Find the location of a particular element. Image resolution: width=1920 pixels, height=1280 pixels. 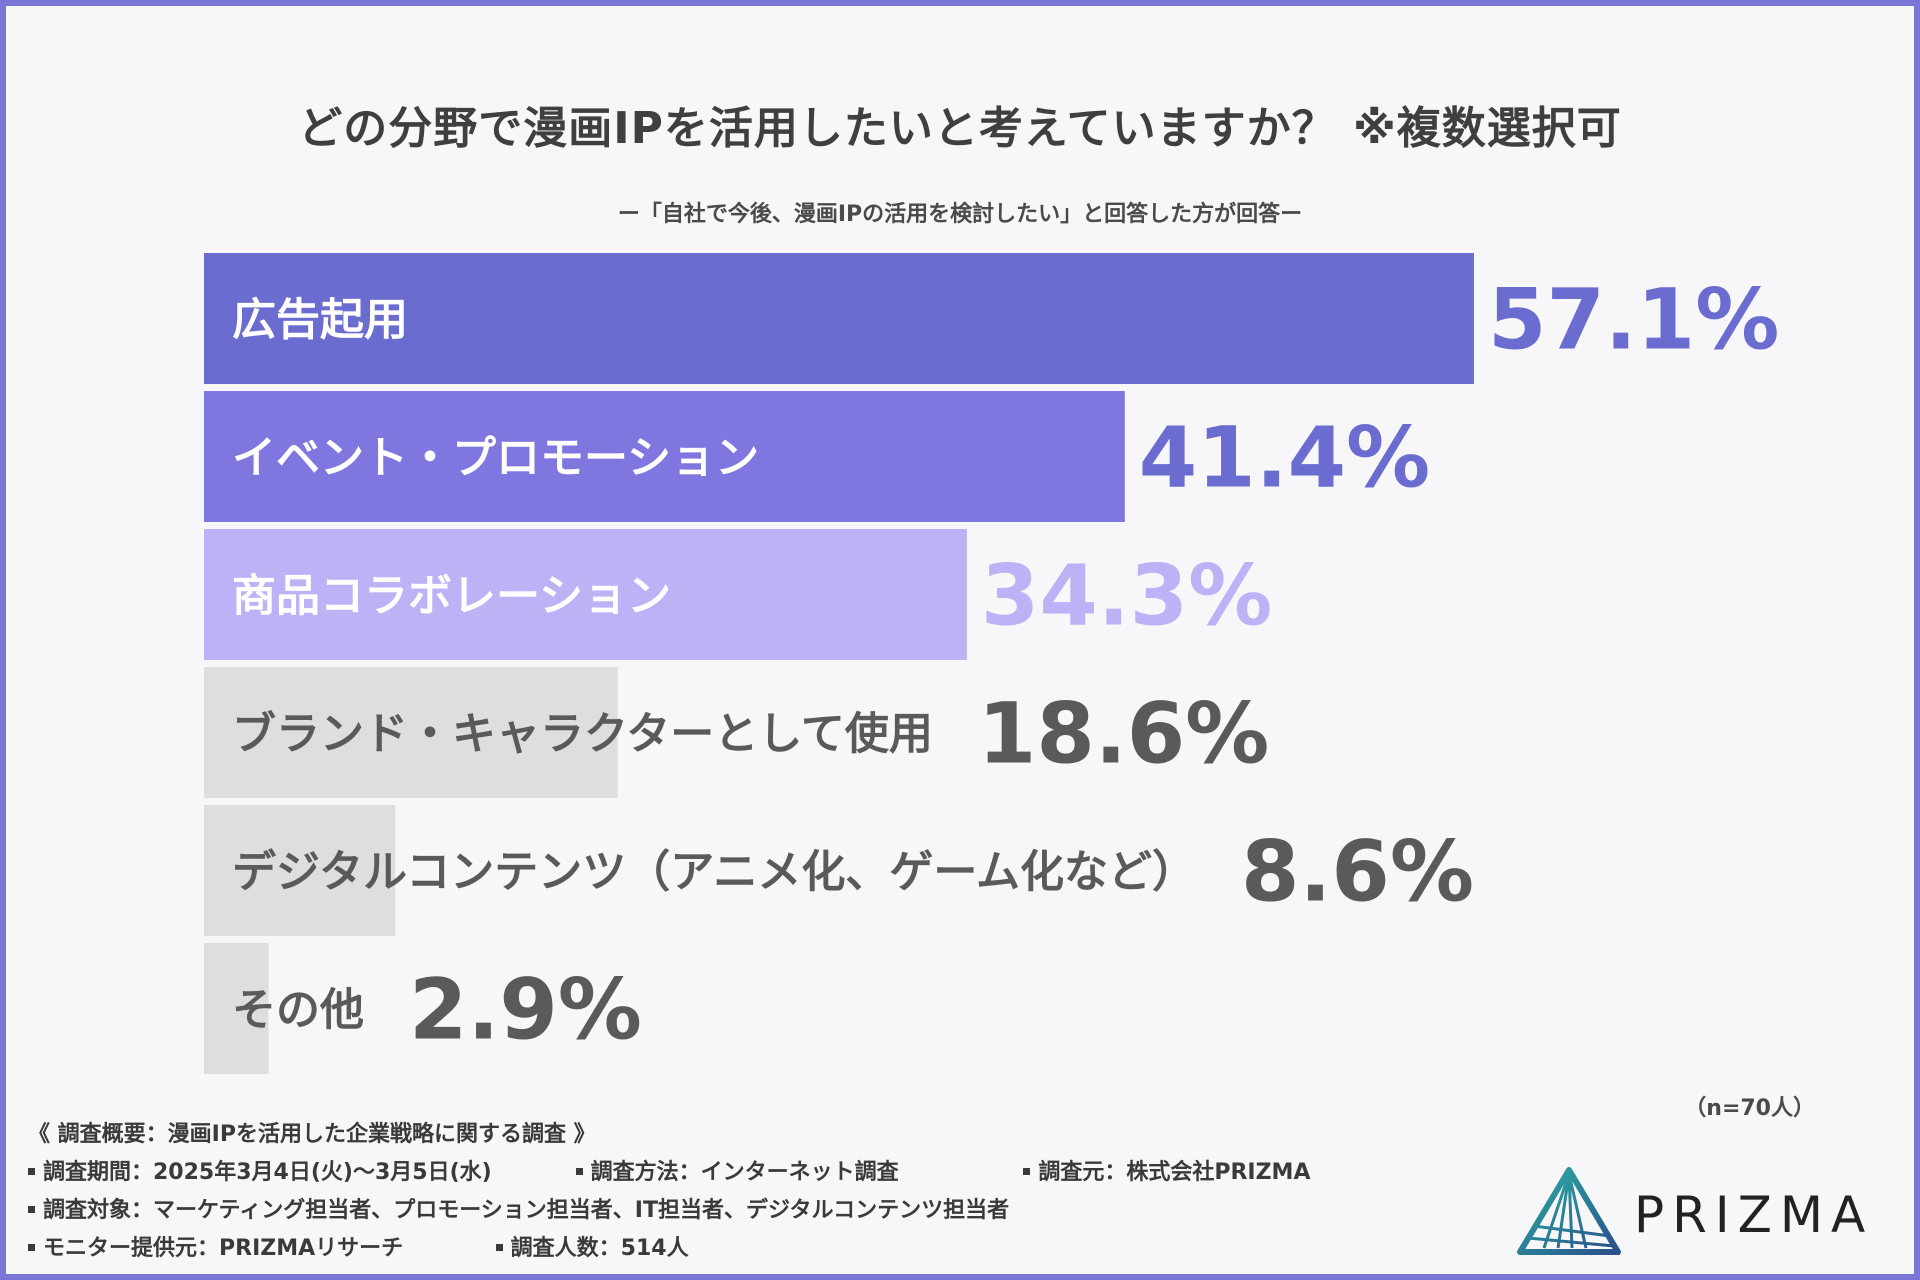

bar-label-5: デジタルコンテンツ（アニメ化、ゲーム化など） is located at coordinates (714, 872).